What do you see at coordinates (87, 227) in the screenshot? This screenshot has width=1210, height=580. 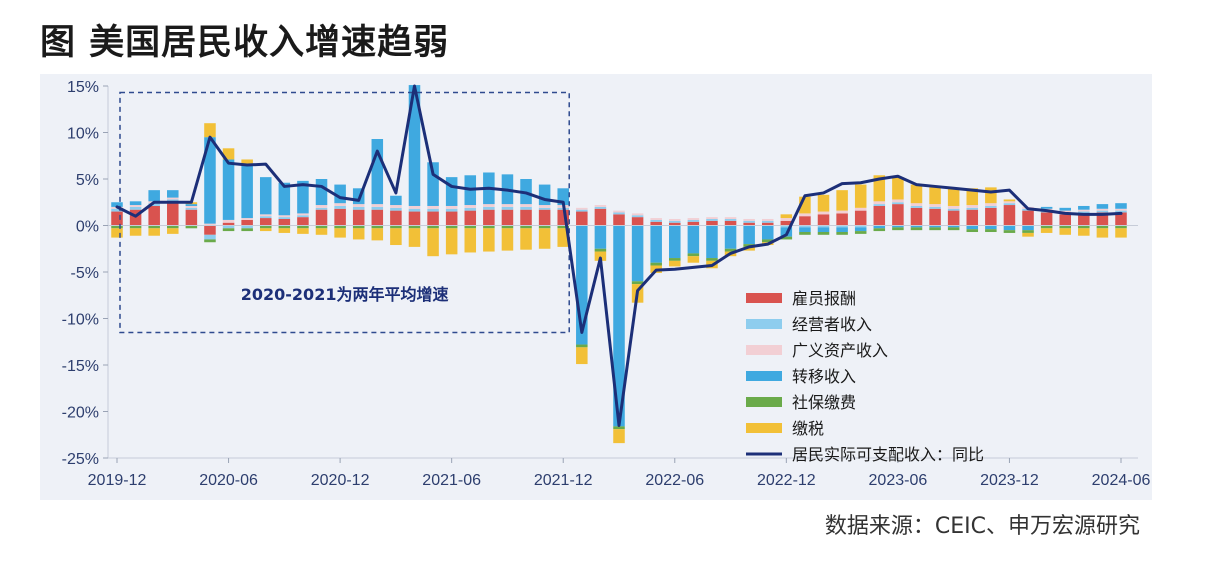 I see `y-tick-label: 0%` at bounding box center [87, 227].